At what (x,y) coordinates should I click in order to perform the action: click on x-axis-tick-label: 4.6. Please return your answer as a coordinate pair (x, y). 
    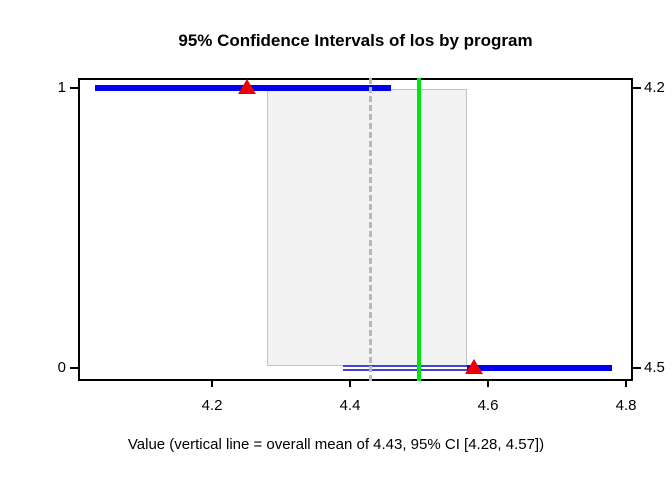
    Looking at the image, I should click on (488, 405).